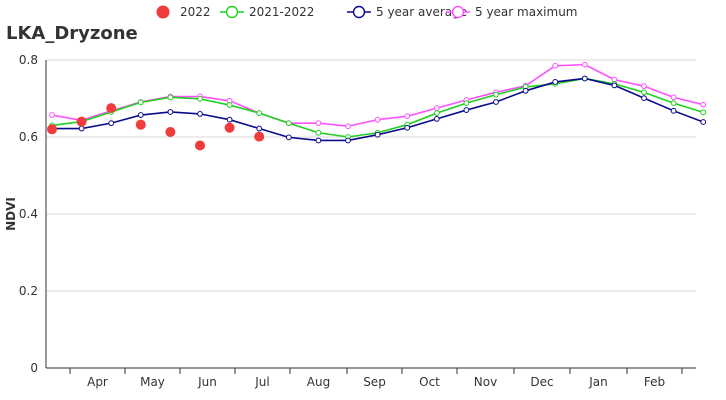  What do you see at coordinates (28, 214) in the screenshot?
I see `y-tick-label: 0.4` at bounding box center [28, 214].